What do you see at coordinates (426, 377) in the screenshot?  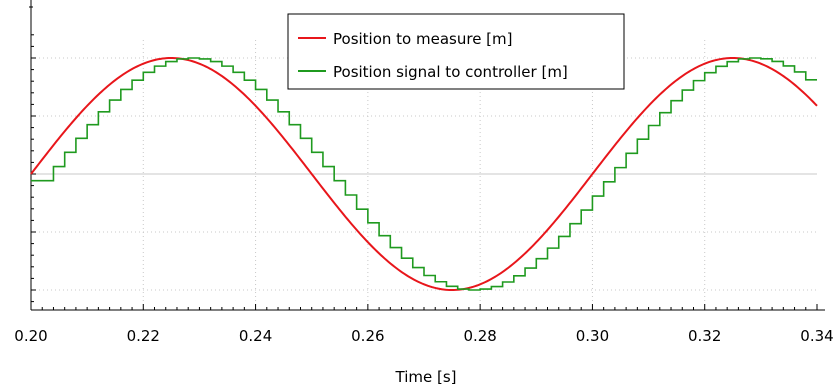 I see `x-axis-label: Time [s]` at bounding box center [426, 377].